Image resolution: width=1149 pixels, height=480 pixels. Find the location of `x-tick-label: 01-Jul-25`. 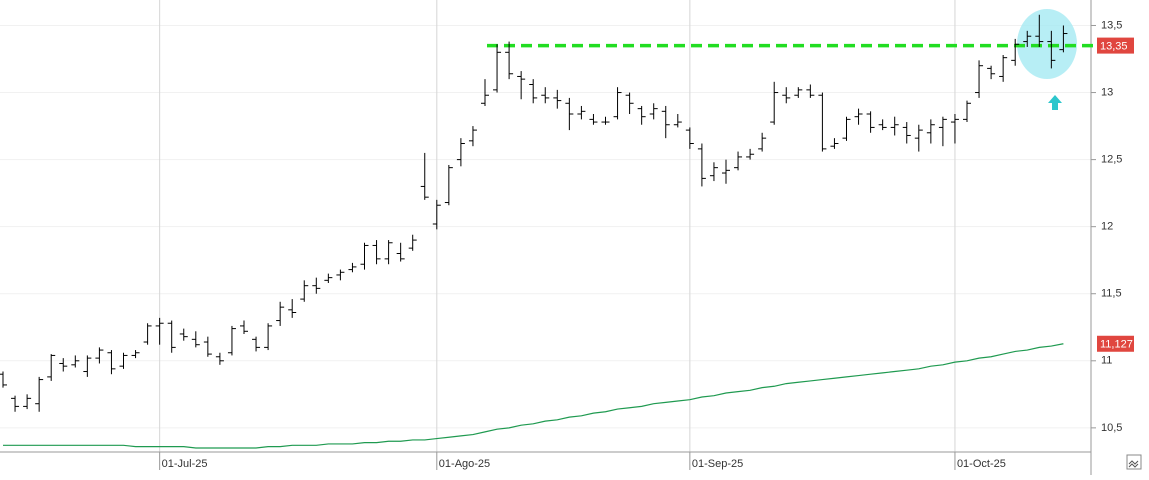

x-tick-label: 01-Jul-25 is located at coordinates (185, 464).